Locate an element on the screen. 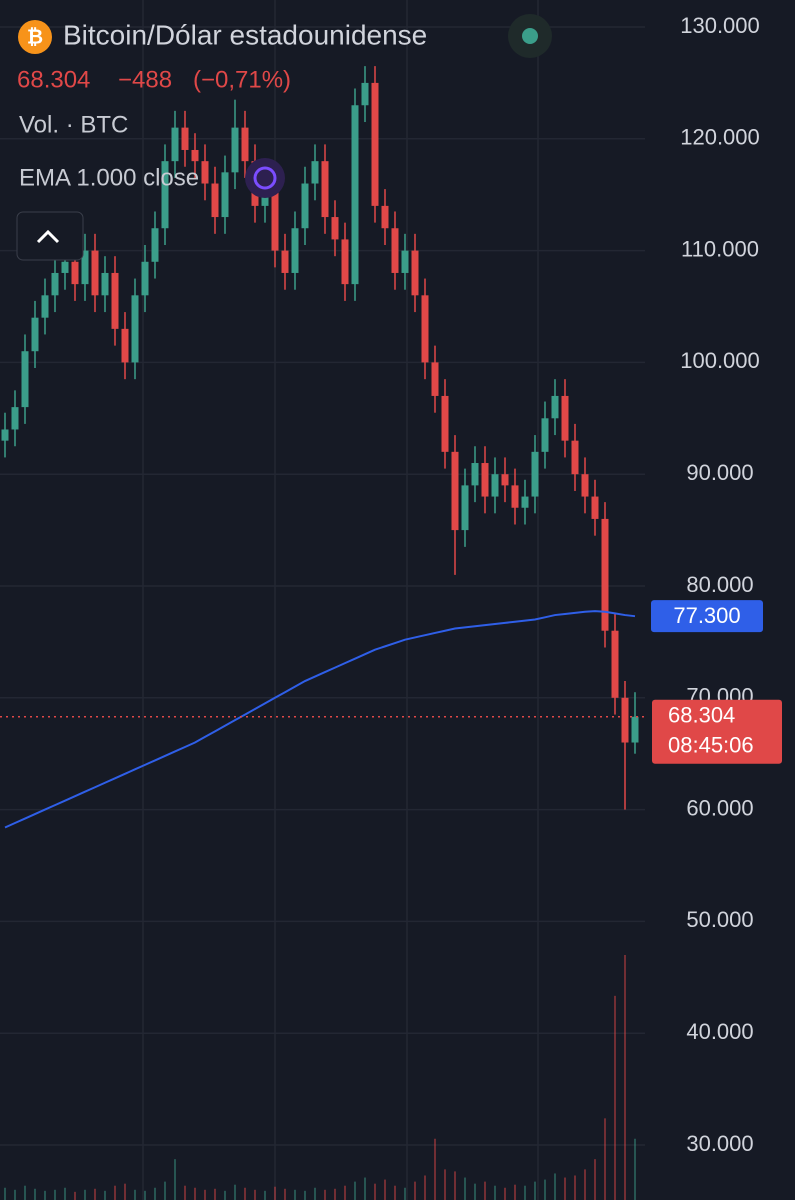  change: −488 is located at coordinates (145, 79).